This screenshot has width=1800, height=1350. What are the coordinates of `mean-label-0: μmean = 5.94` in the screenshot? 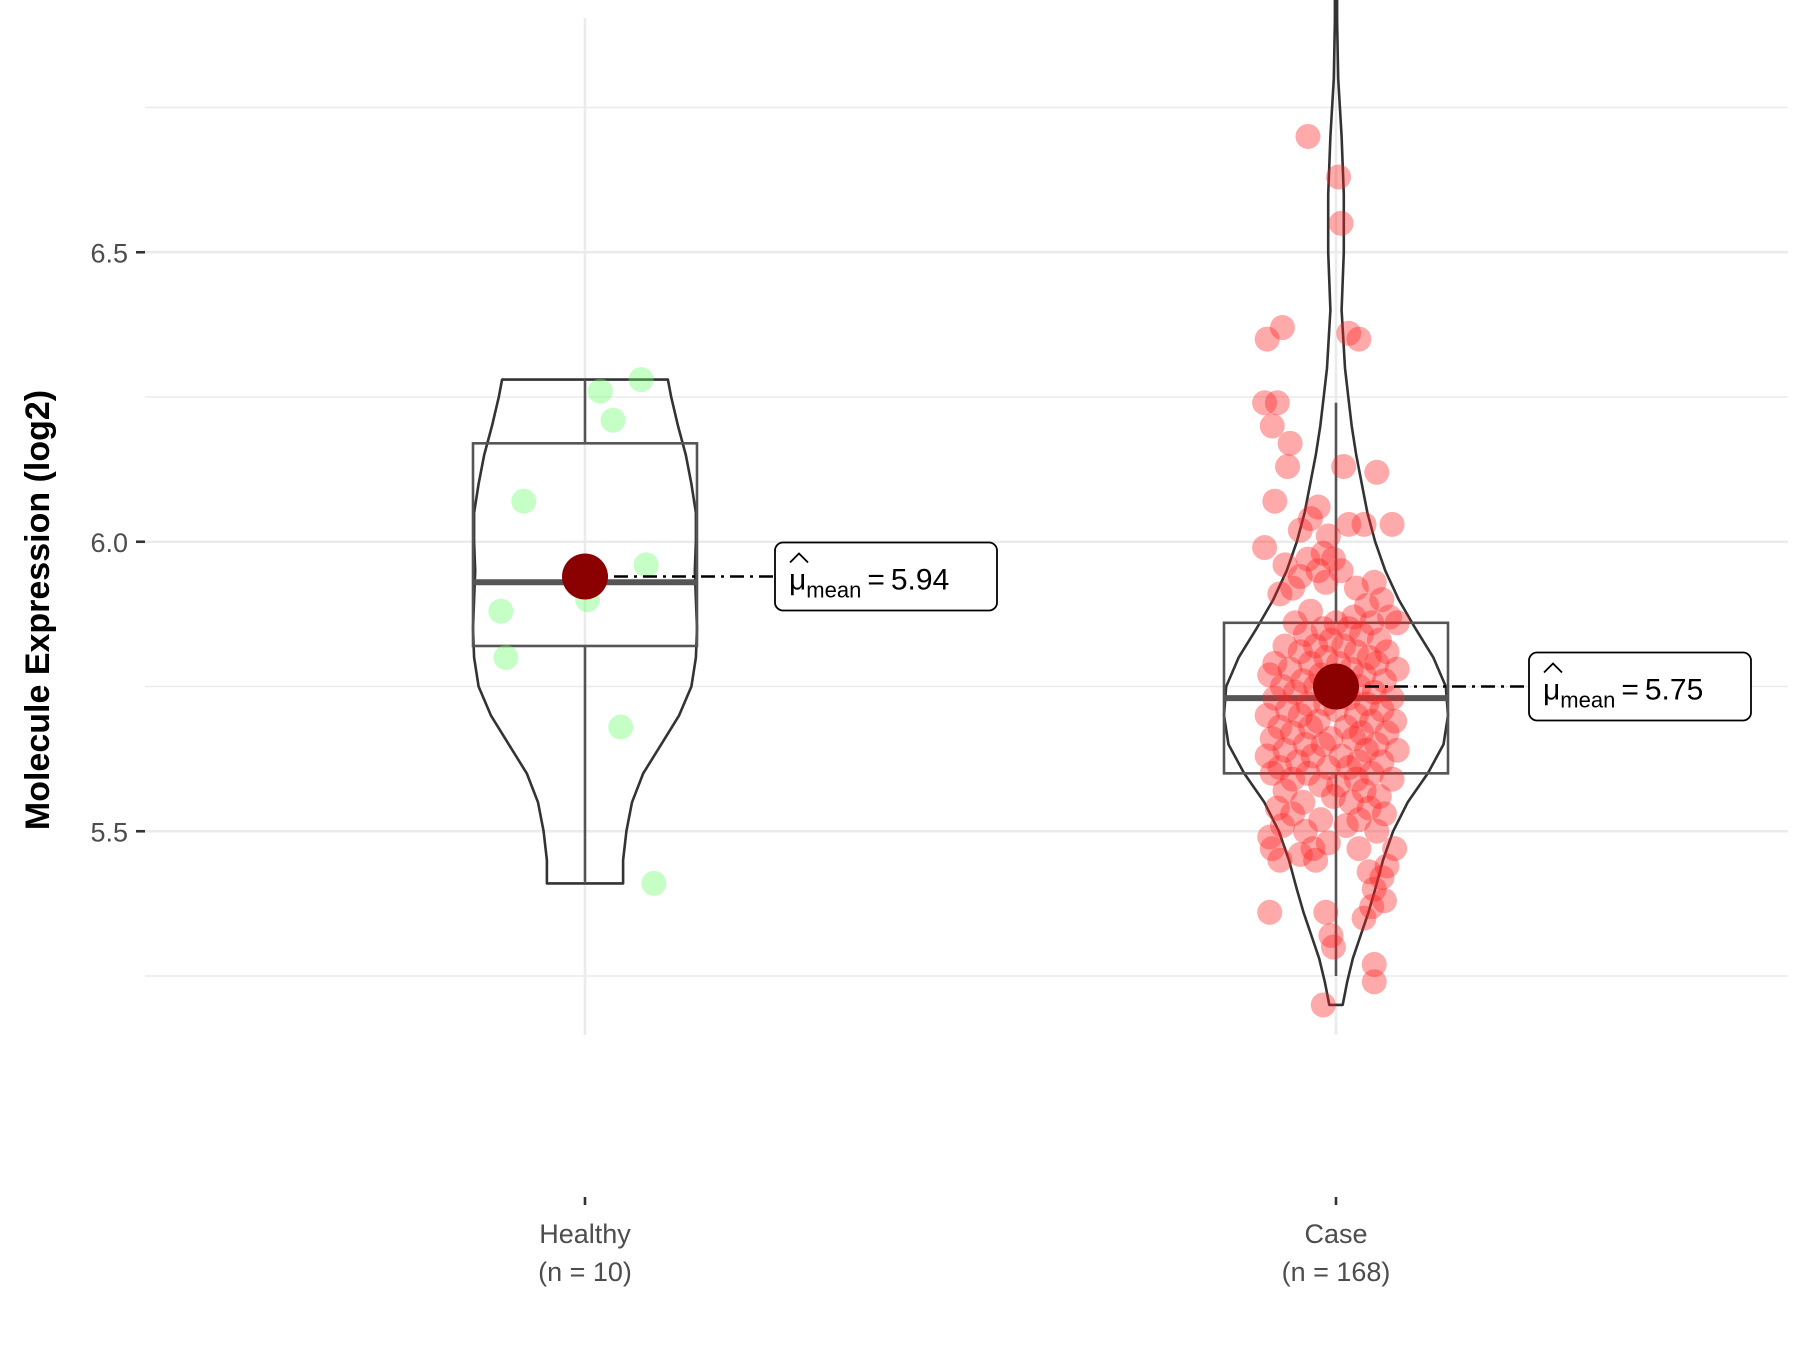 It's located at (869, 582).